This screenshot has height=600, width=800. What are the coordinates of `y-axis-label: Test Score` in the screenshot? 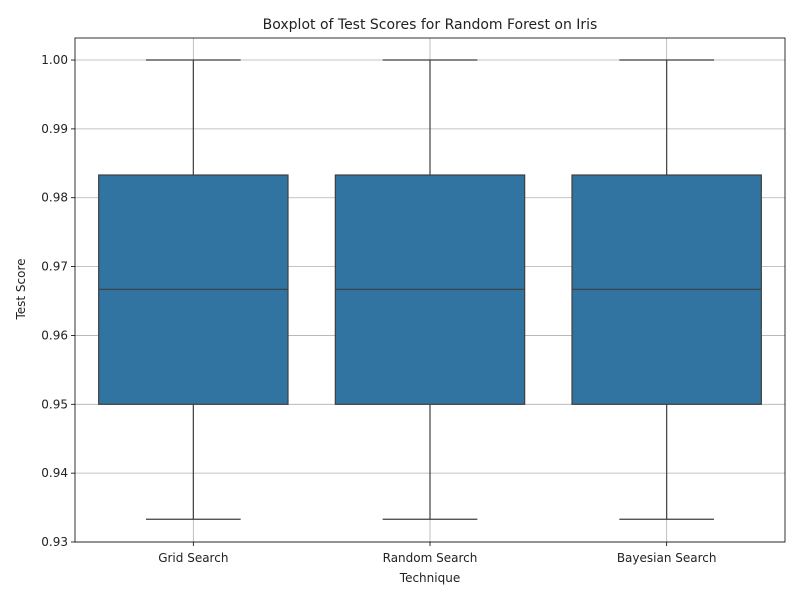 It's located at (21, 289).